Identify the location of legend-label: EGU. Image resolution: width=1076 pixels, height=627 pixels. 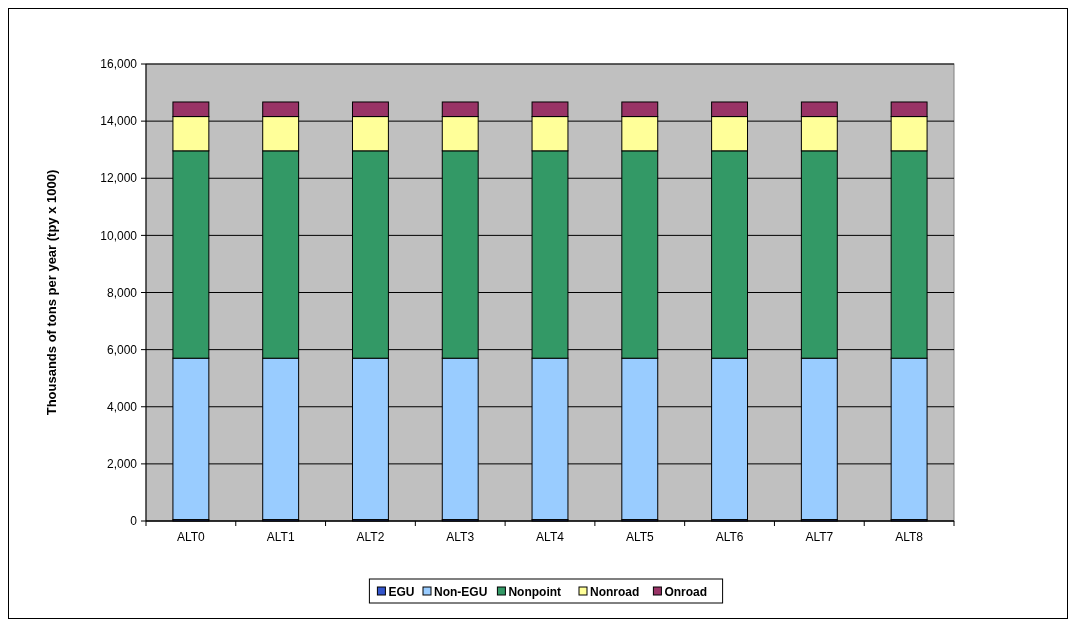
(401, 591).